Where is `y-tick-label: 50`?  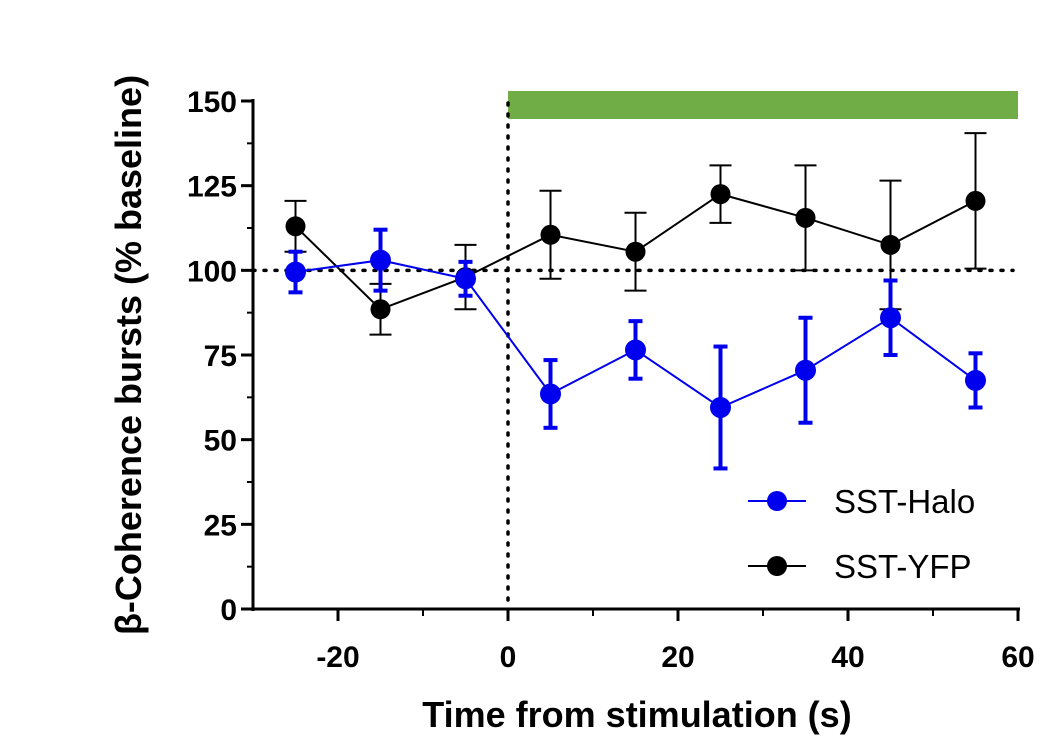 y-tick-label: 50 is located at coordinates (220, 441).